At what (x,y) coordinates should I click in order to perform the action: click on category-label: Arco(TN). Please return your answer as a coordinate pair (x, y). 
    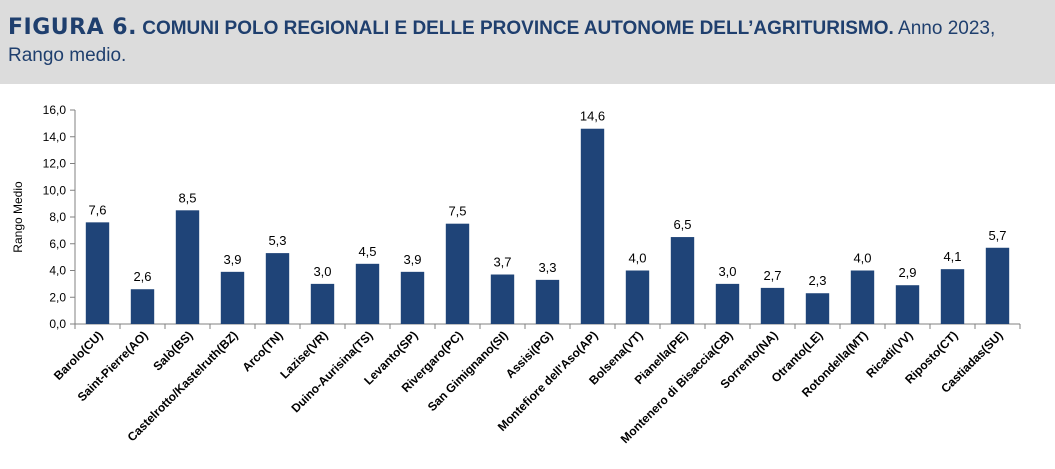
    Looking at the image, I should click on (262, 351).